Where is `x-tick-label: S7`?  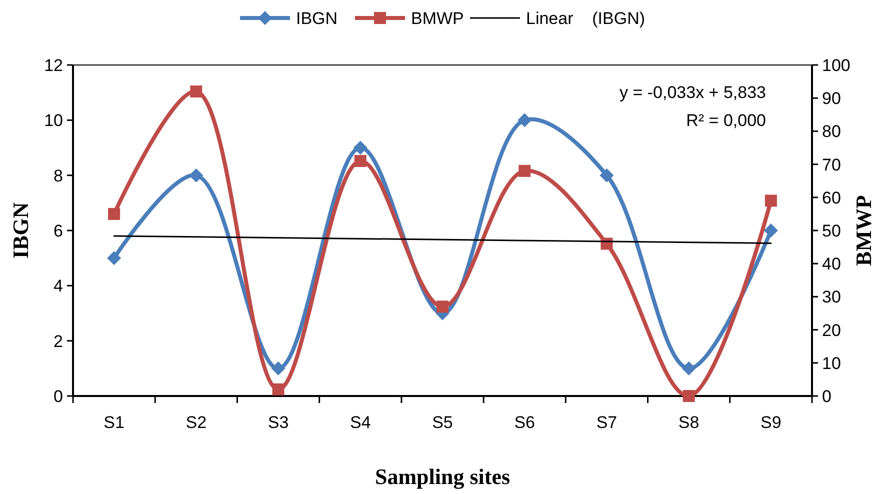 x-tick-label: S7 is located at coordinates (607, 422).